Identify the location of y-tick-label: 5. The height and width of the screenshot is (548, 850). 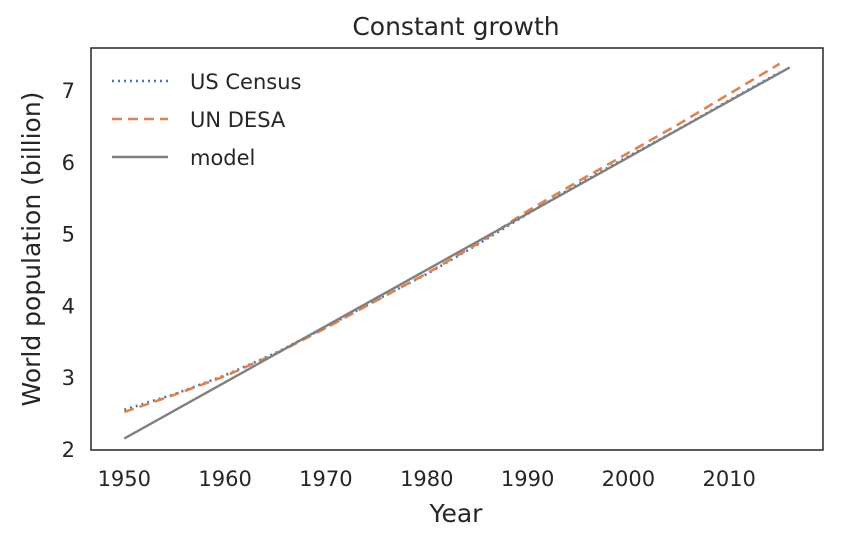
(68, 235).